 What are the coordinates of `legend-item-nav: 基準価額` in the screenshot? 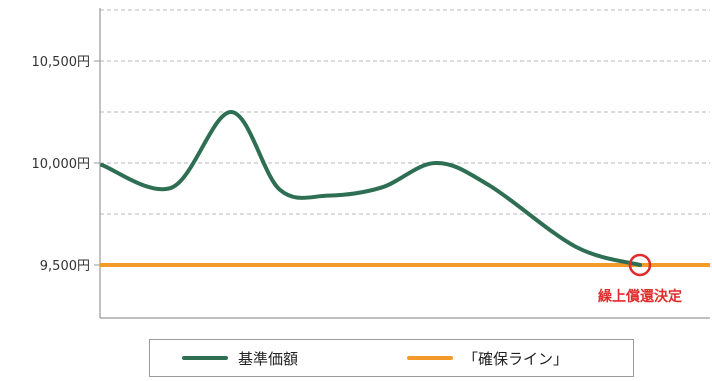 It's located at (240, 358).